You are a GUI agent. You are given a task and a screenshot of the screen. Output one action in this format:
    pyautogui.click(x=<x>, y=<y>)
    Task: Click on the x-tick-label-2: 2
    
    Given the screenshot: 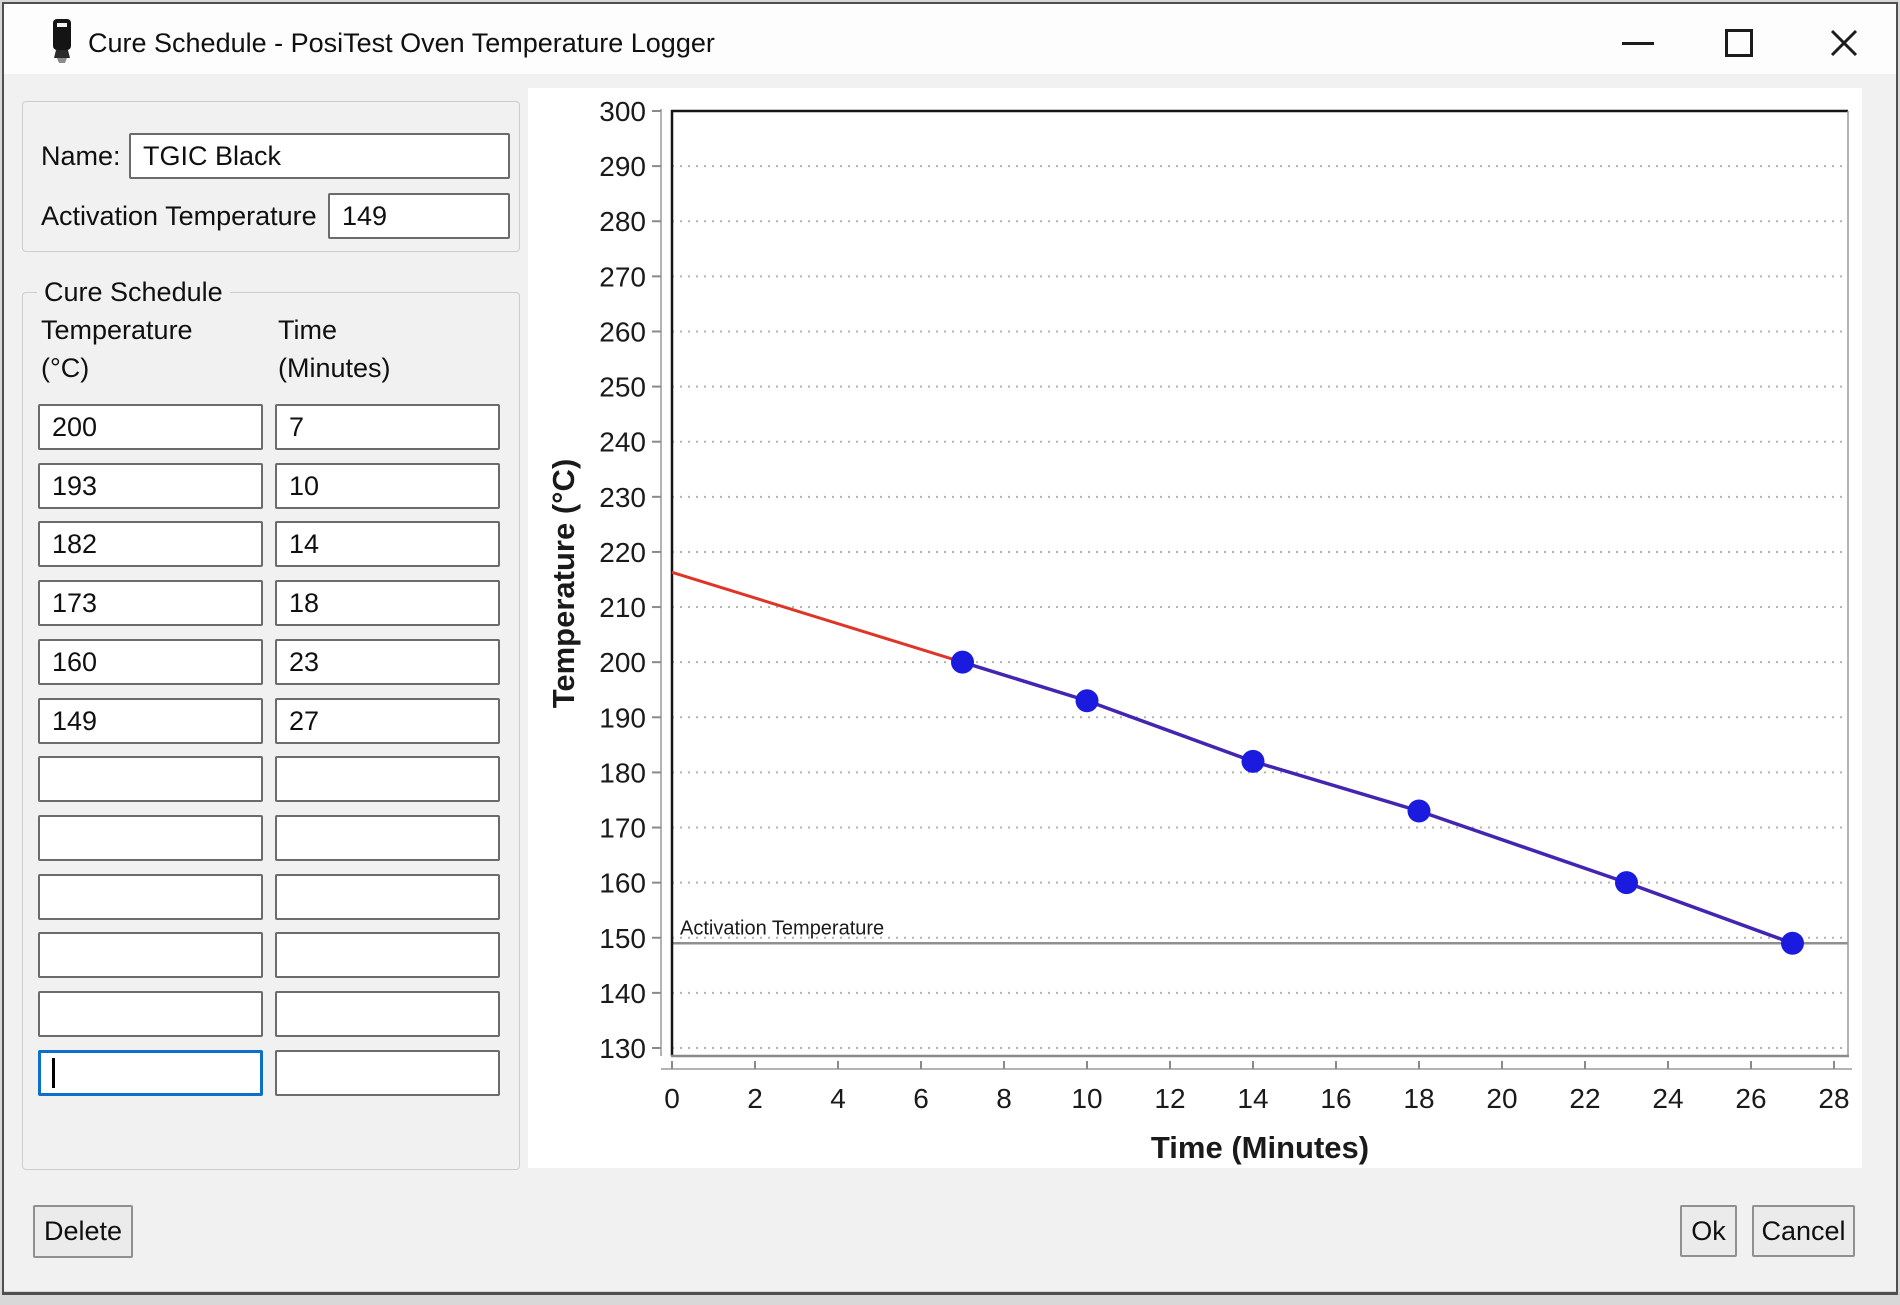 What is the action you would take?
    pyautogui.click(x=755, y=1098)
    